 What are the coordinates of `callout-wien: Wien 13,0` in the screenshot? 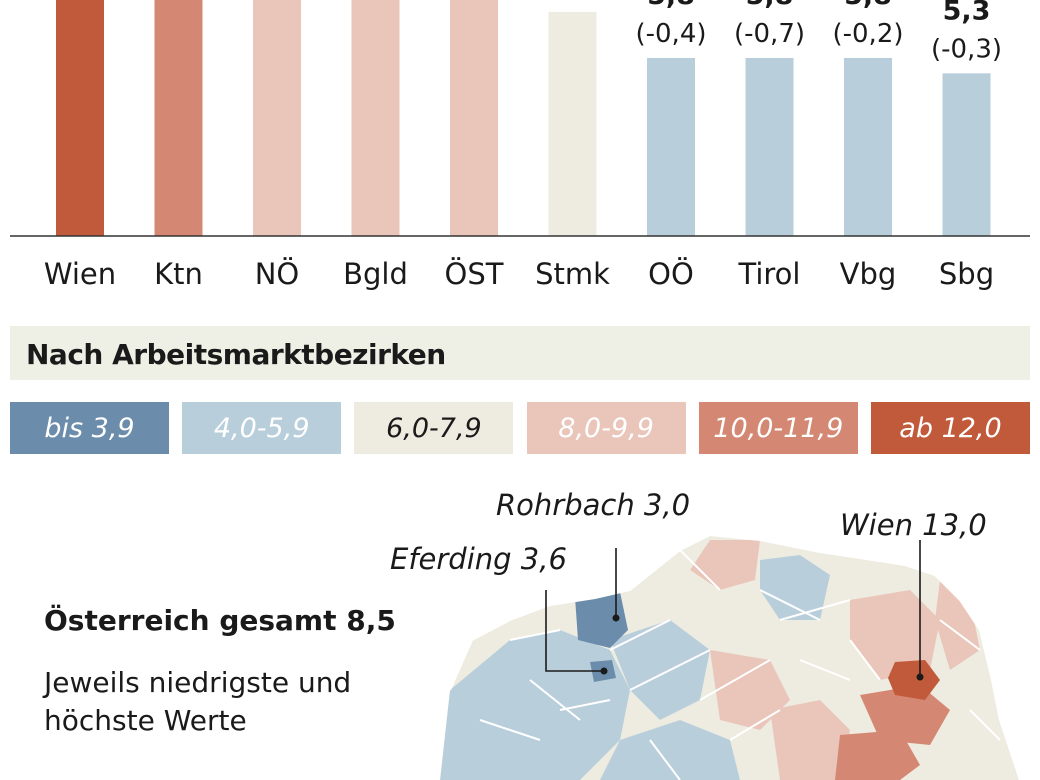 It's located at (913, 525).